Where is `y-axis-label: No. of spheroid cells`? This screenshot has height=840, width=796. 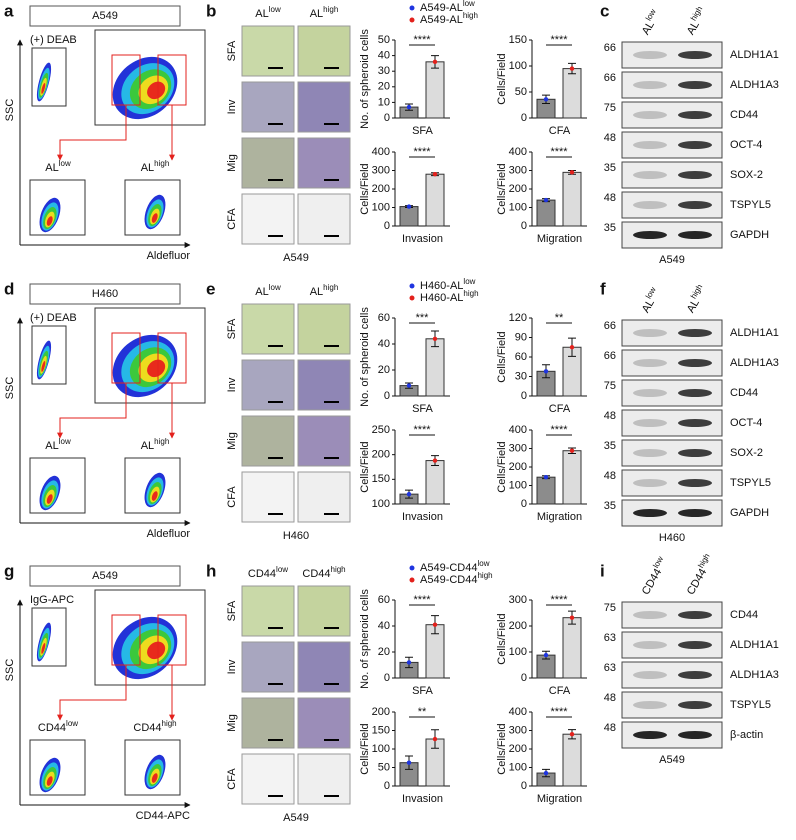 y-axis-label: No. of spheroid cells is located at coordinates (365, 639).